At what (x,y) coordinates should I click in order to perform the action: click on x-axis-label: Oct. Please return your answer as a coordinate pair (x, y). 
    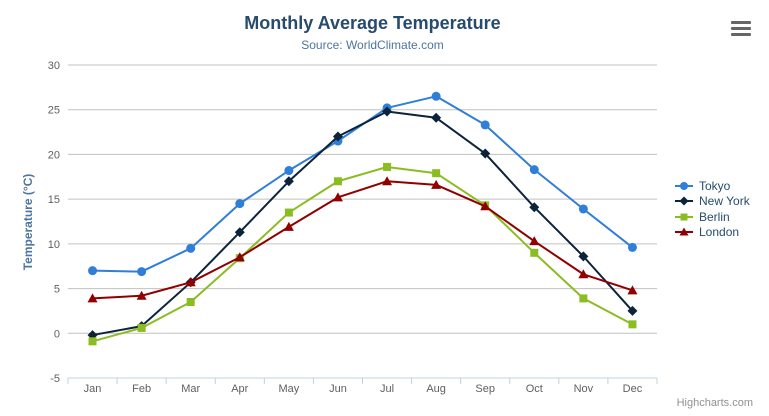
    Looking at the image, I should click on (534, 389).